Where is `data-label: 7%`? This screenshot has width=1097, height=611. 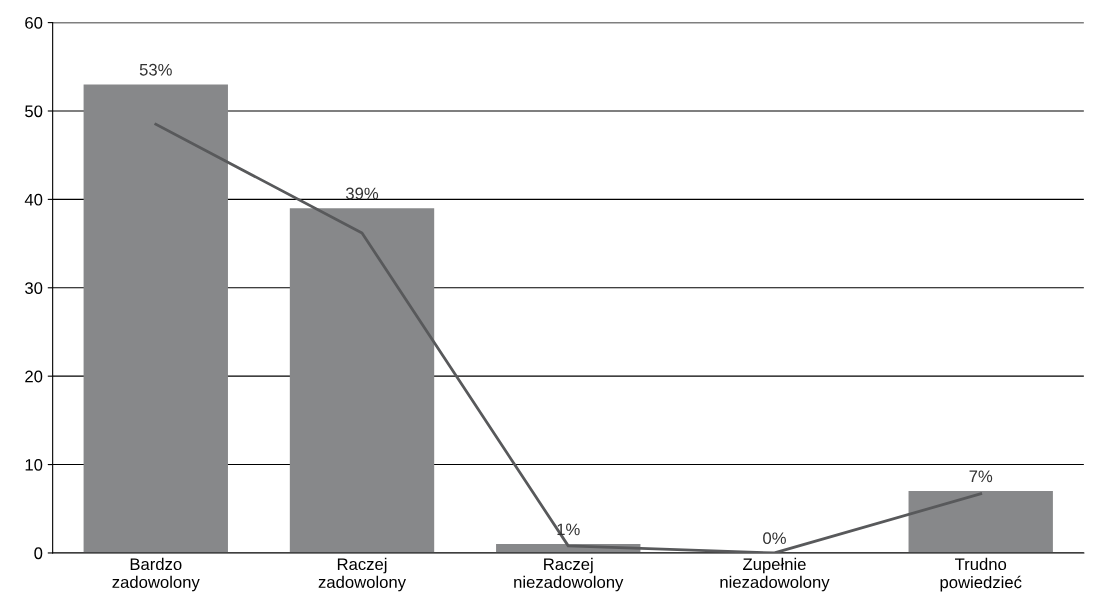 data-label: 7% is located at coordinates (981, 476).